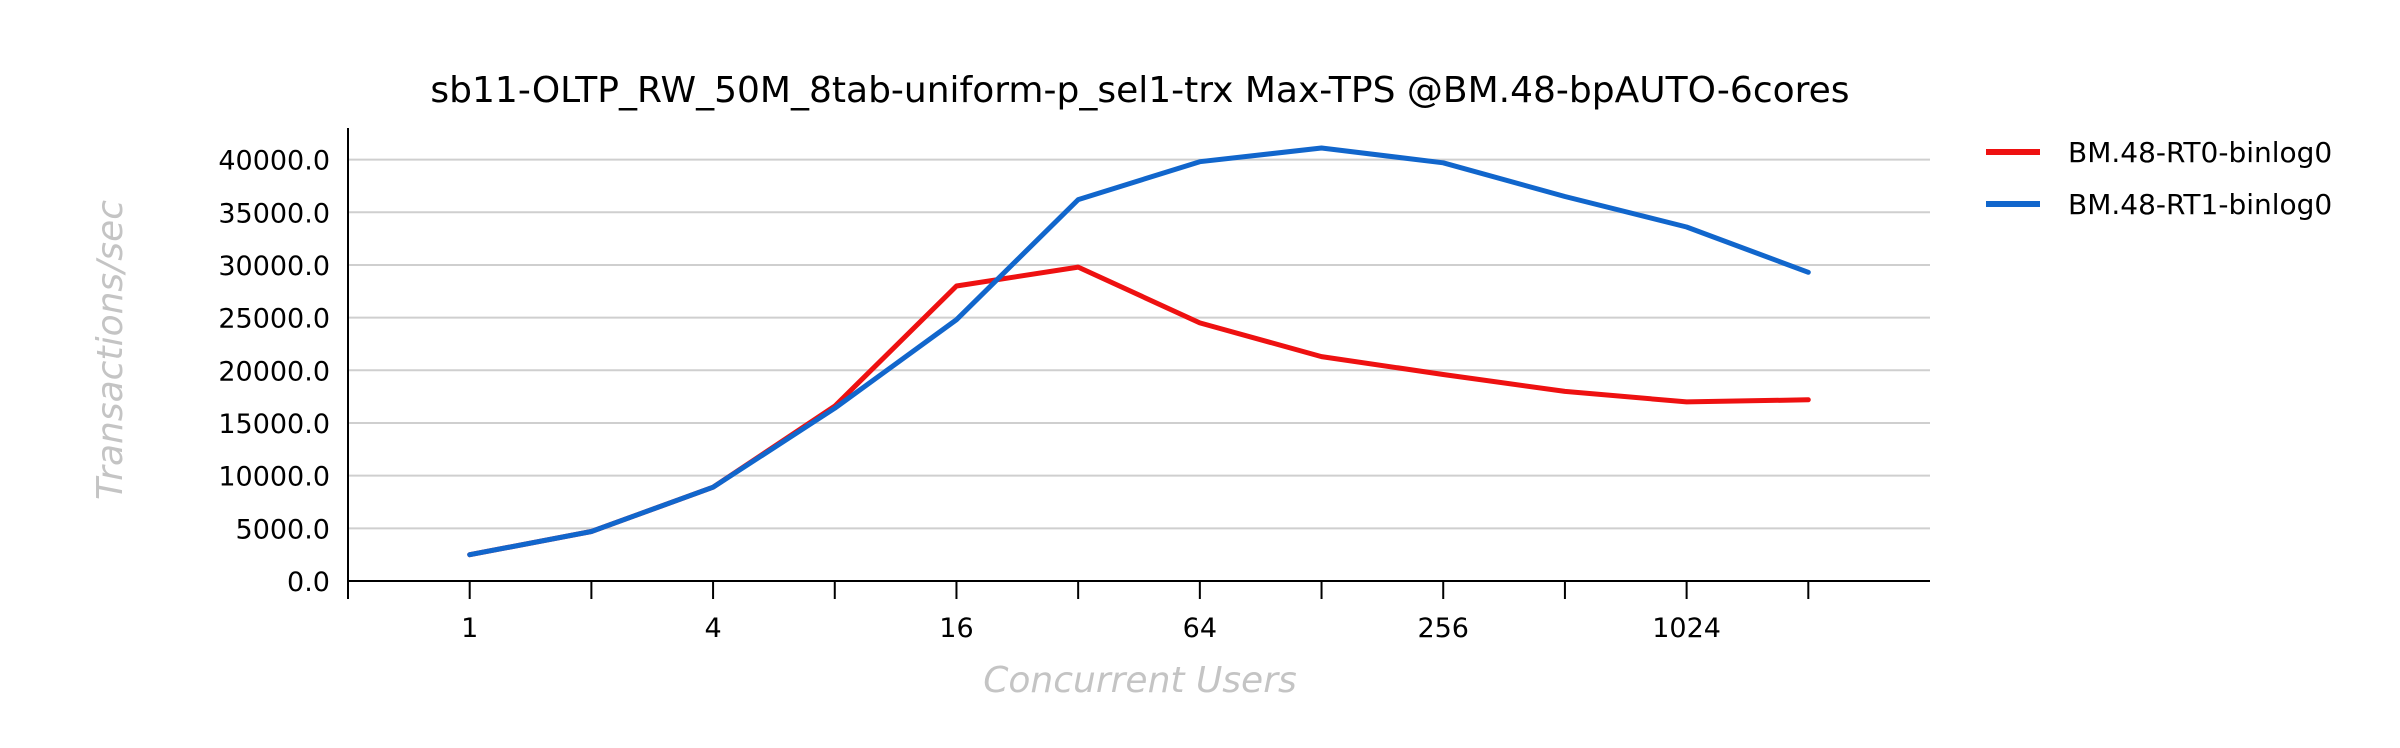 This screenshot has height=748, width=2400. I want to click on y-tick-label: 5000.0, so click(283, 529).